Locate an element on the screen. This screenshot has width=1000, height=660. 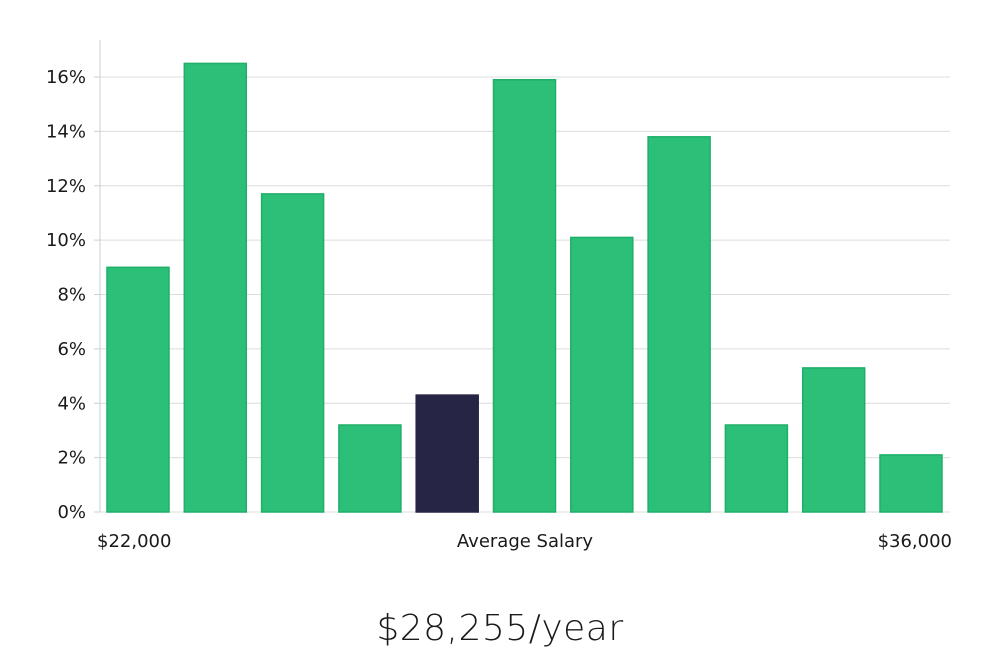
x-axis-label: Average Salary is located at coordinates (525, 541).